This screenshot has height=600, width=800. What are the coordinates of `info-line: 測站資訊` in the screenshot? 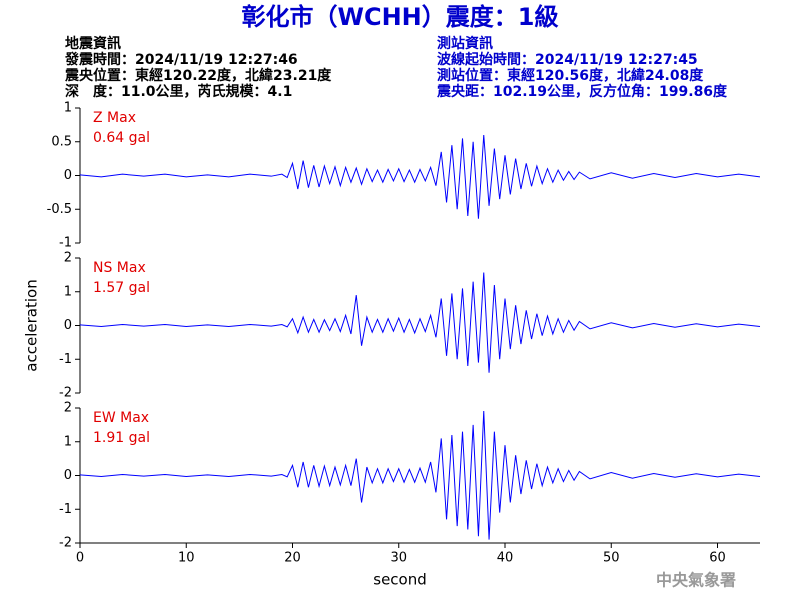 It's located at (465, 43).